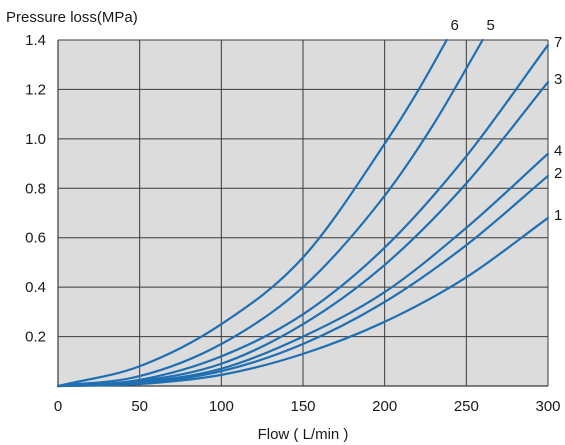 The height and width of the screenshot is (445, 565). Describe the element at coordinates (35, 139) in the screenshot. I see `y-tick-label: 1.0` at that location.